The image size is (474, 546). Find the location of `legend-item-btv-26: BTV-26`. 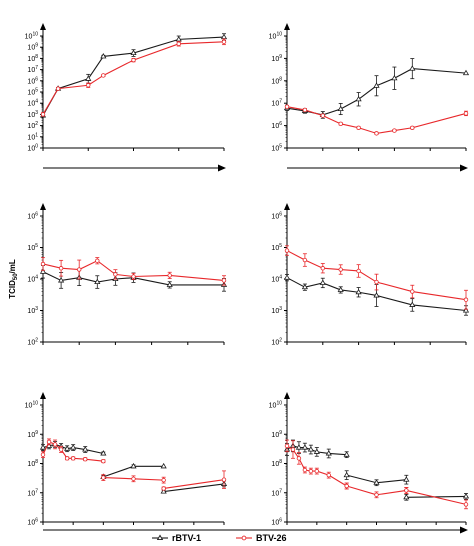

legend-item-btv-26: BTV-26 is located at coordinates (261, 538).